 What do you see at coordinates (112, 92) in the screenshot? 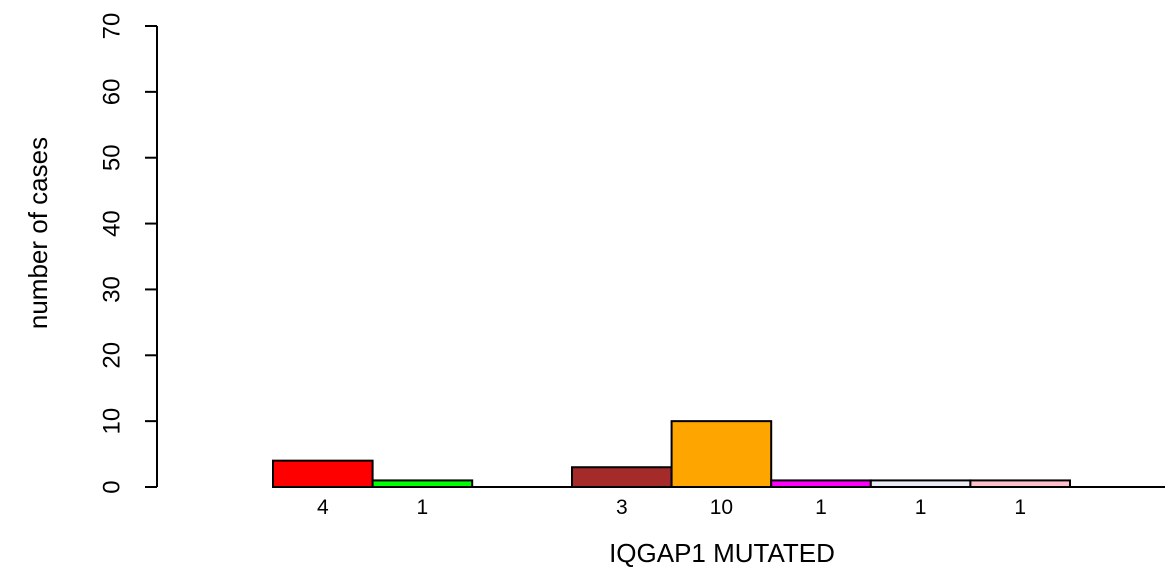
I see `y-tick-label: 60` at bounding box center [112, 92].